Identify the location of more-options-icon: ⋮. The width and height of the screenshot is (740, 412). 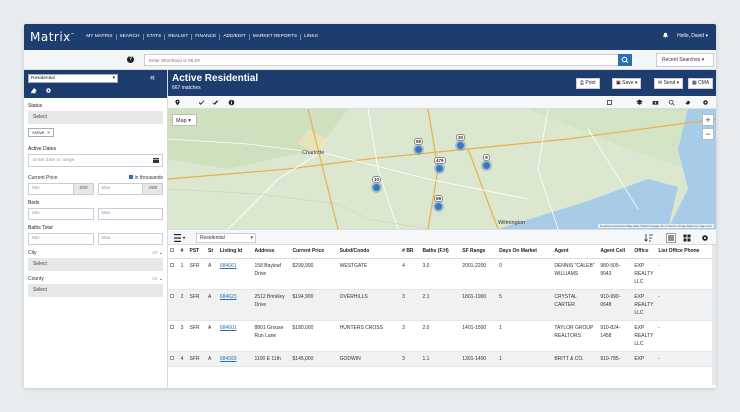
(706, 82).